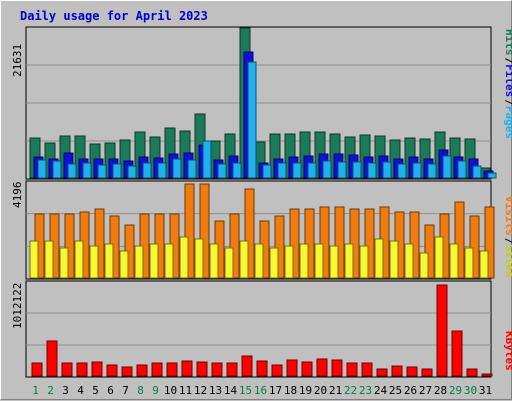 The width and height of the screenshot is (512, 401). I want to click on legend-sites: Sites, so click(507, 260).